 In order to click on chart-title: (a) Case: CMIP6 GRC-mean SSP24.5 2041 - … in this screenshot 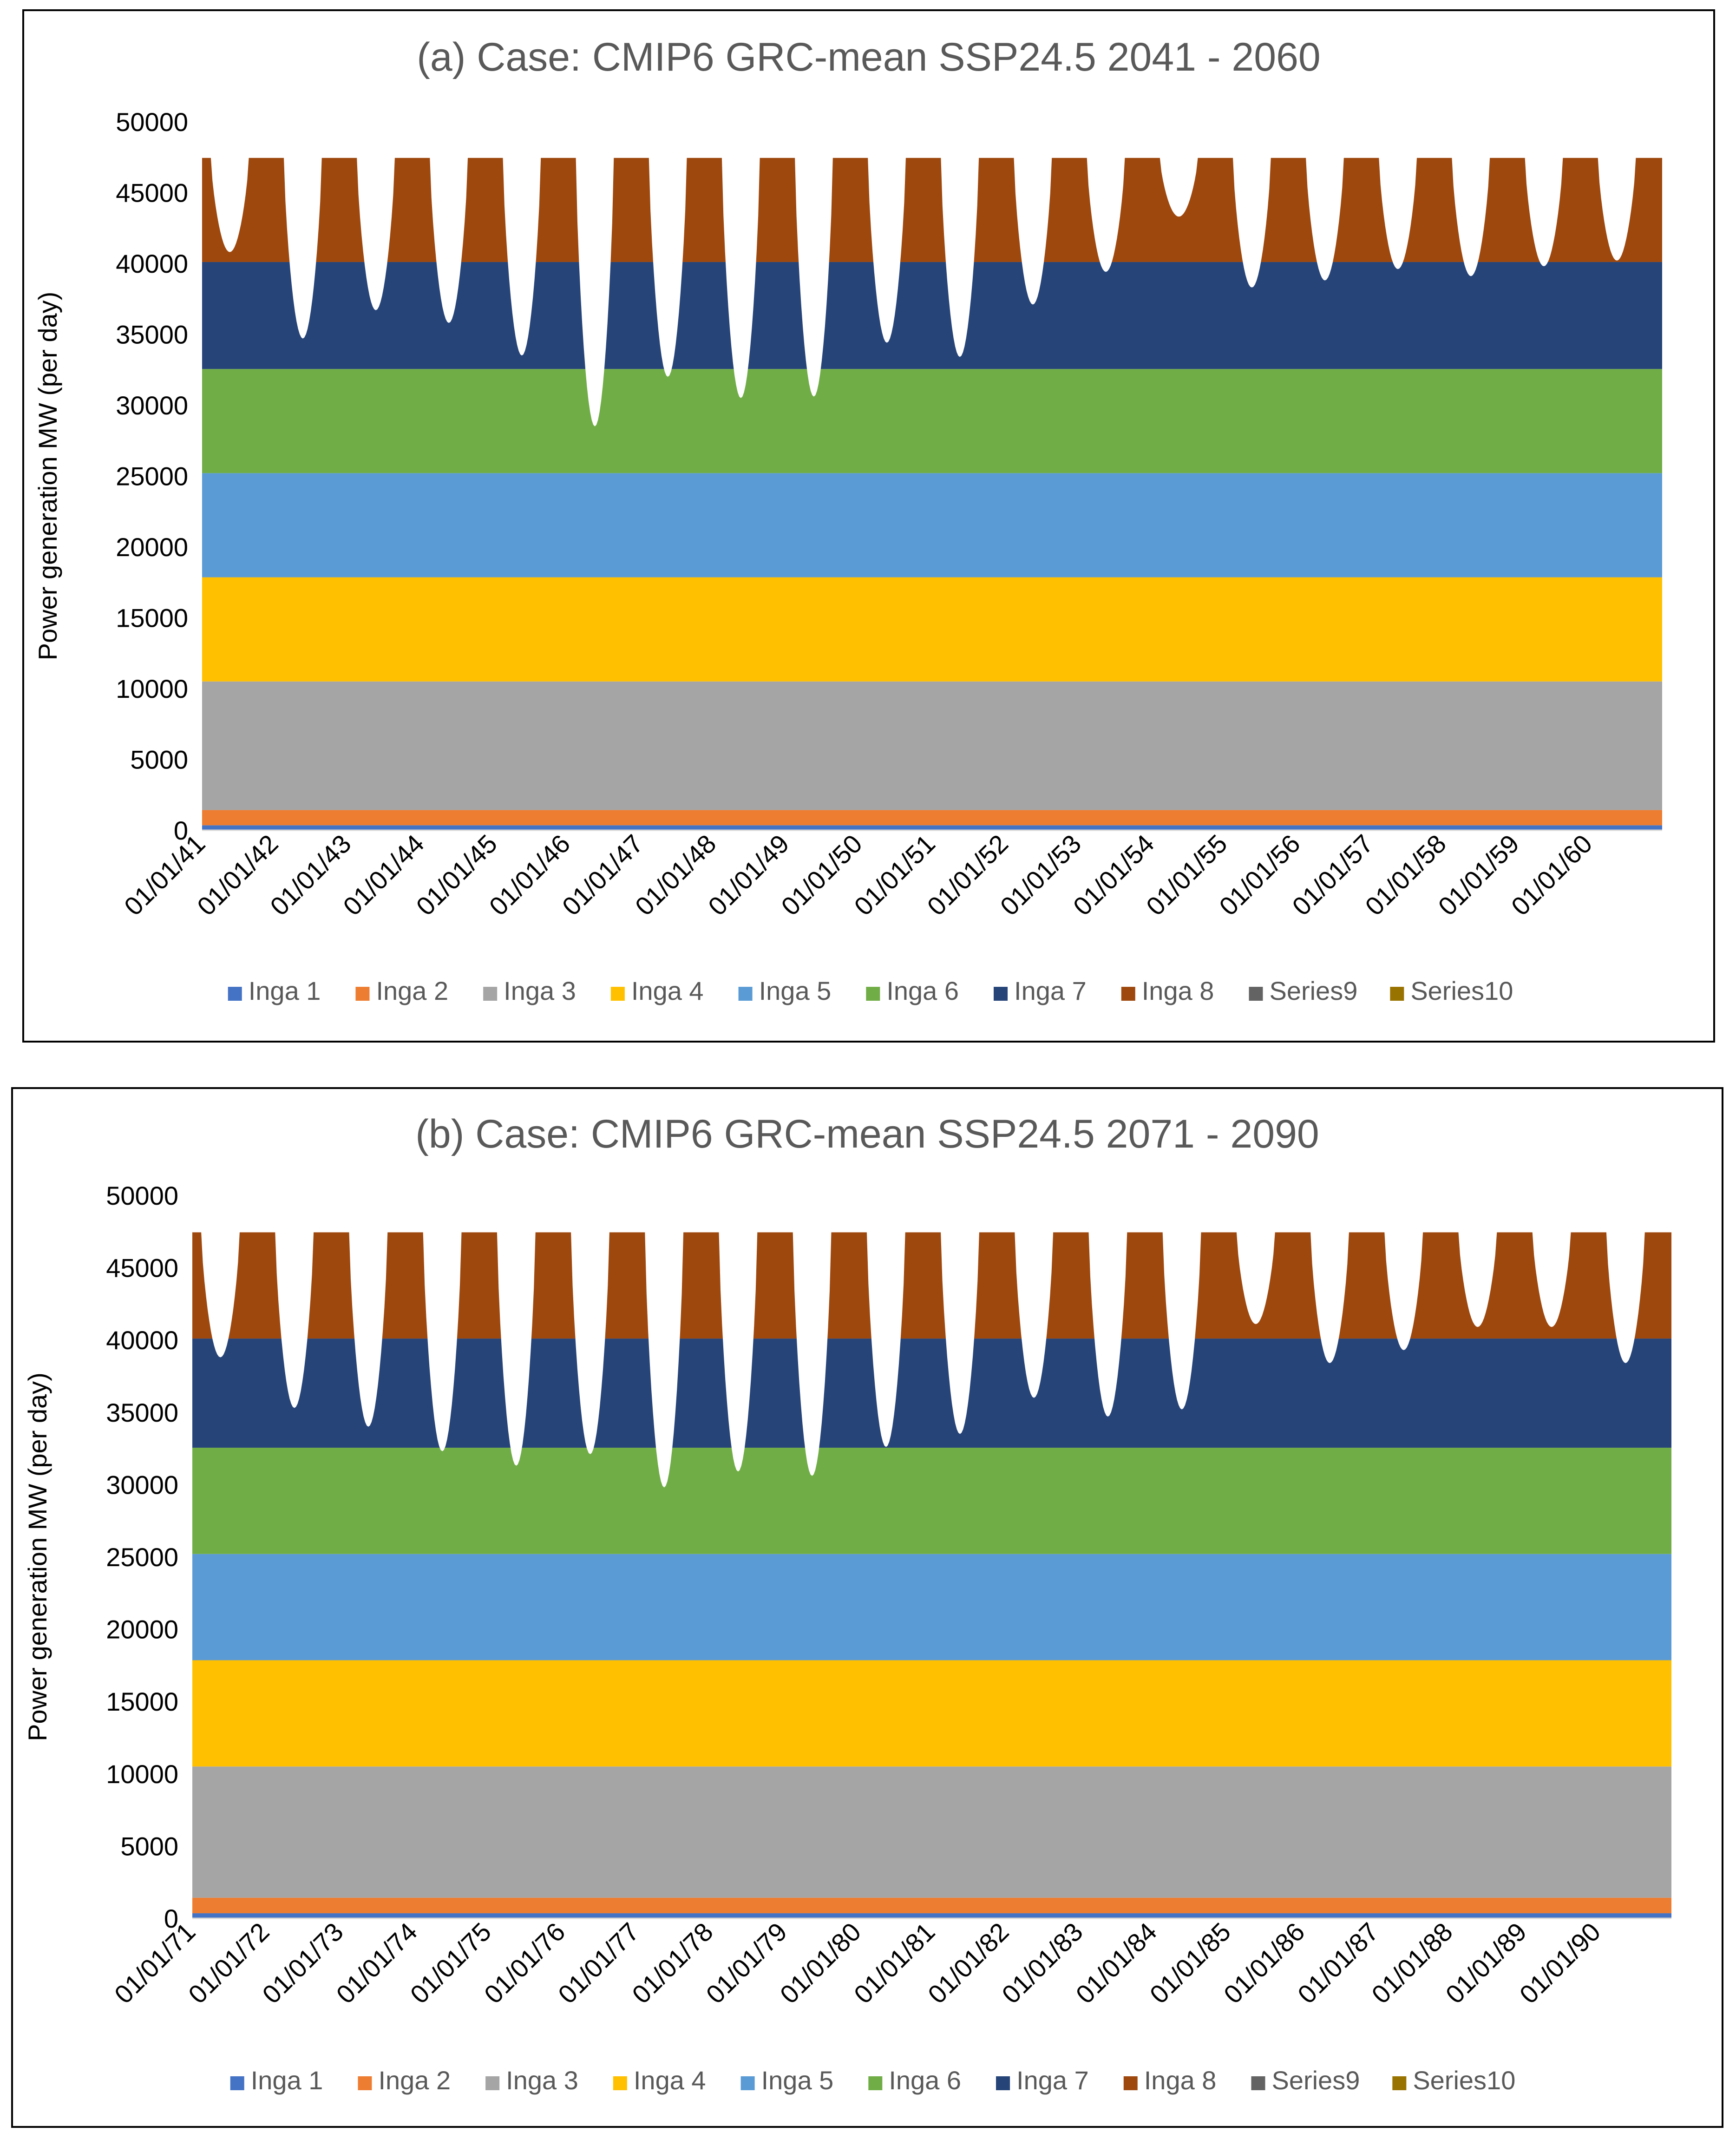, I will do `click(868, 57)`.